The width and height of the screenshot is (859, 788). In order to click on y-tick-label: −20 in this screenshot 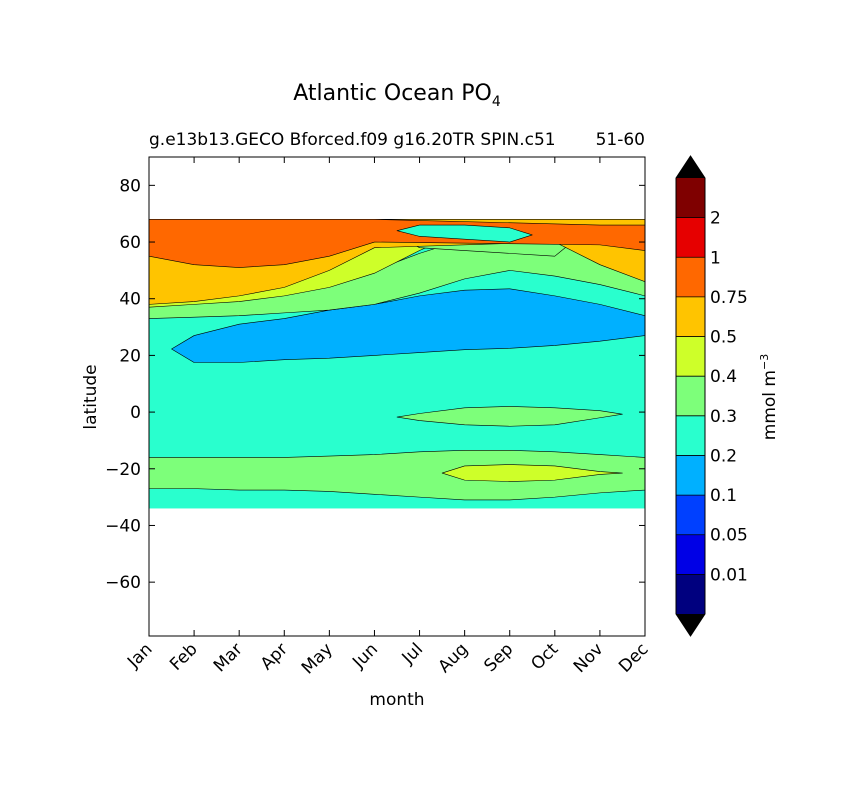, I will do `click(123, 470)`.